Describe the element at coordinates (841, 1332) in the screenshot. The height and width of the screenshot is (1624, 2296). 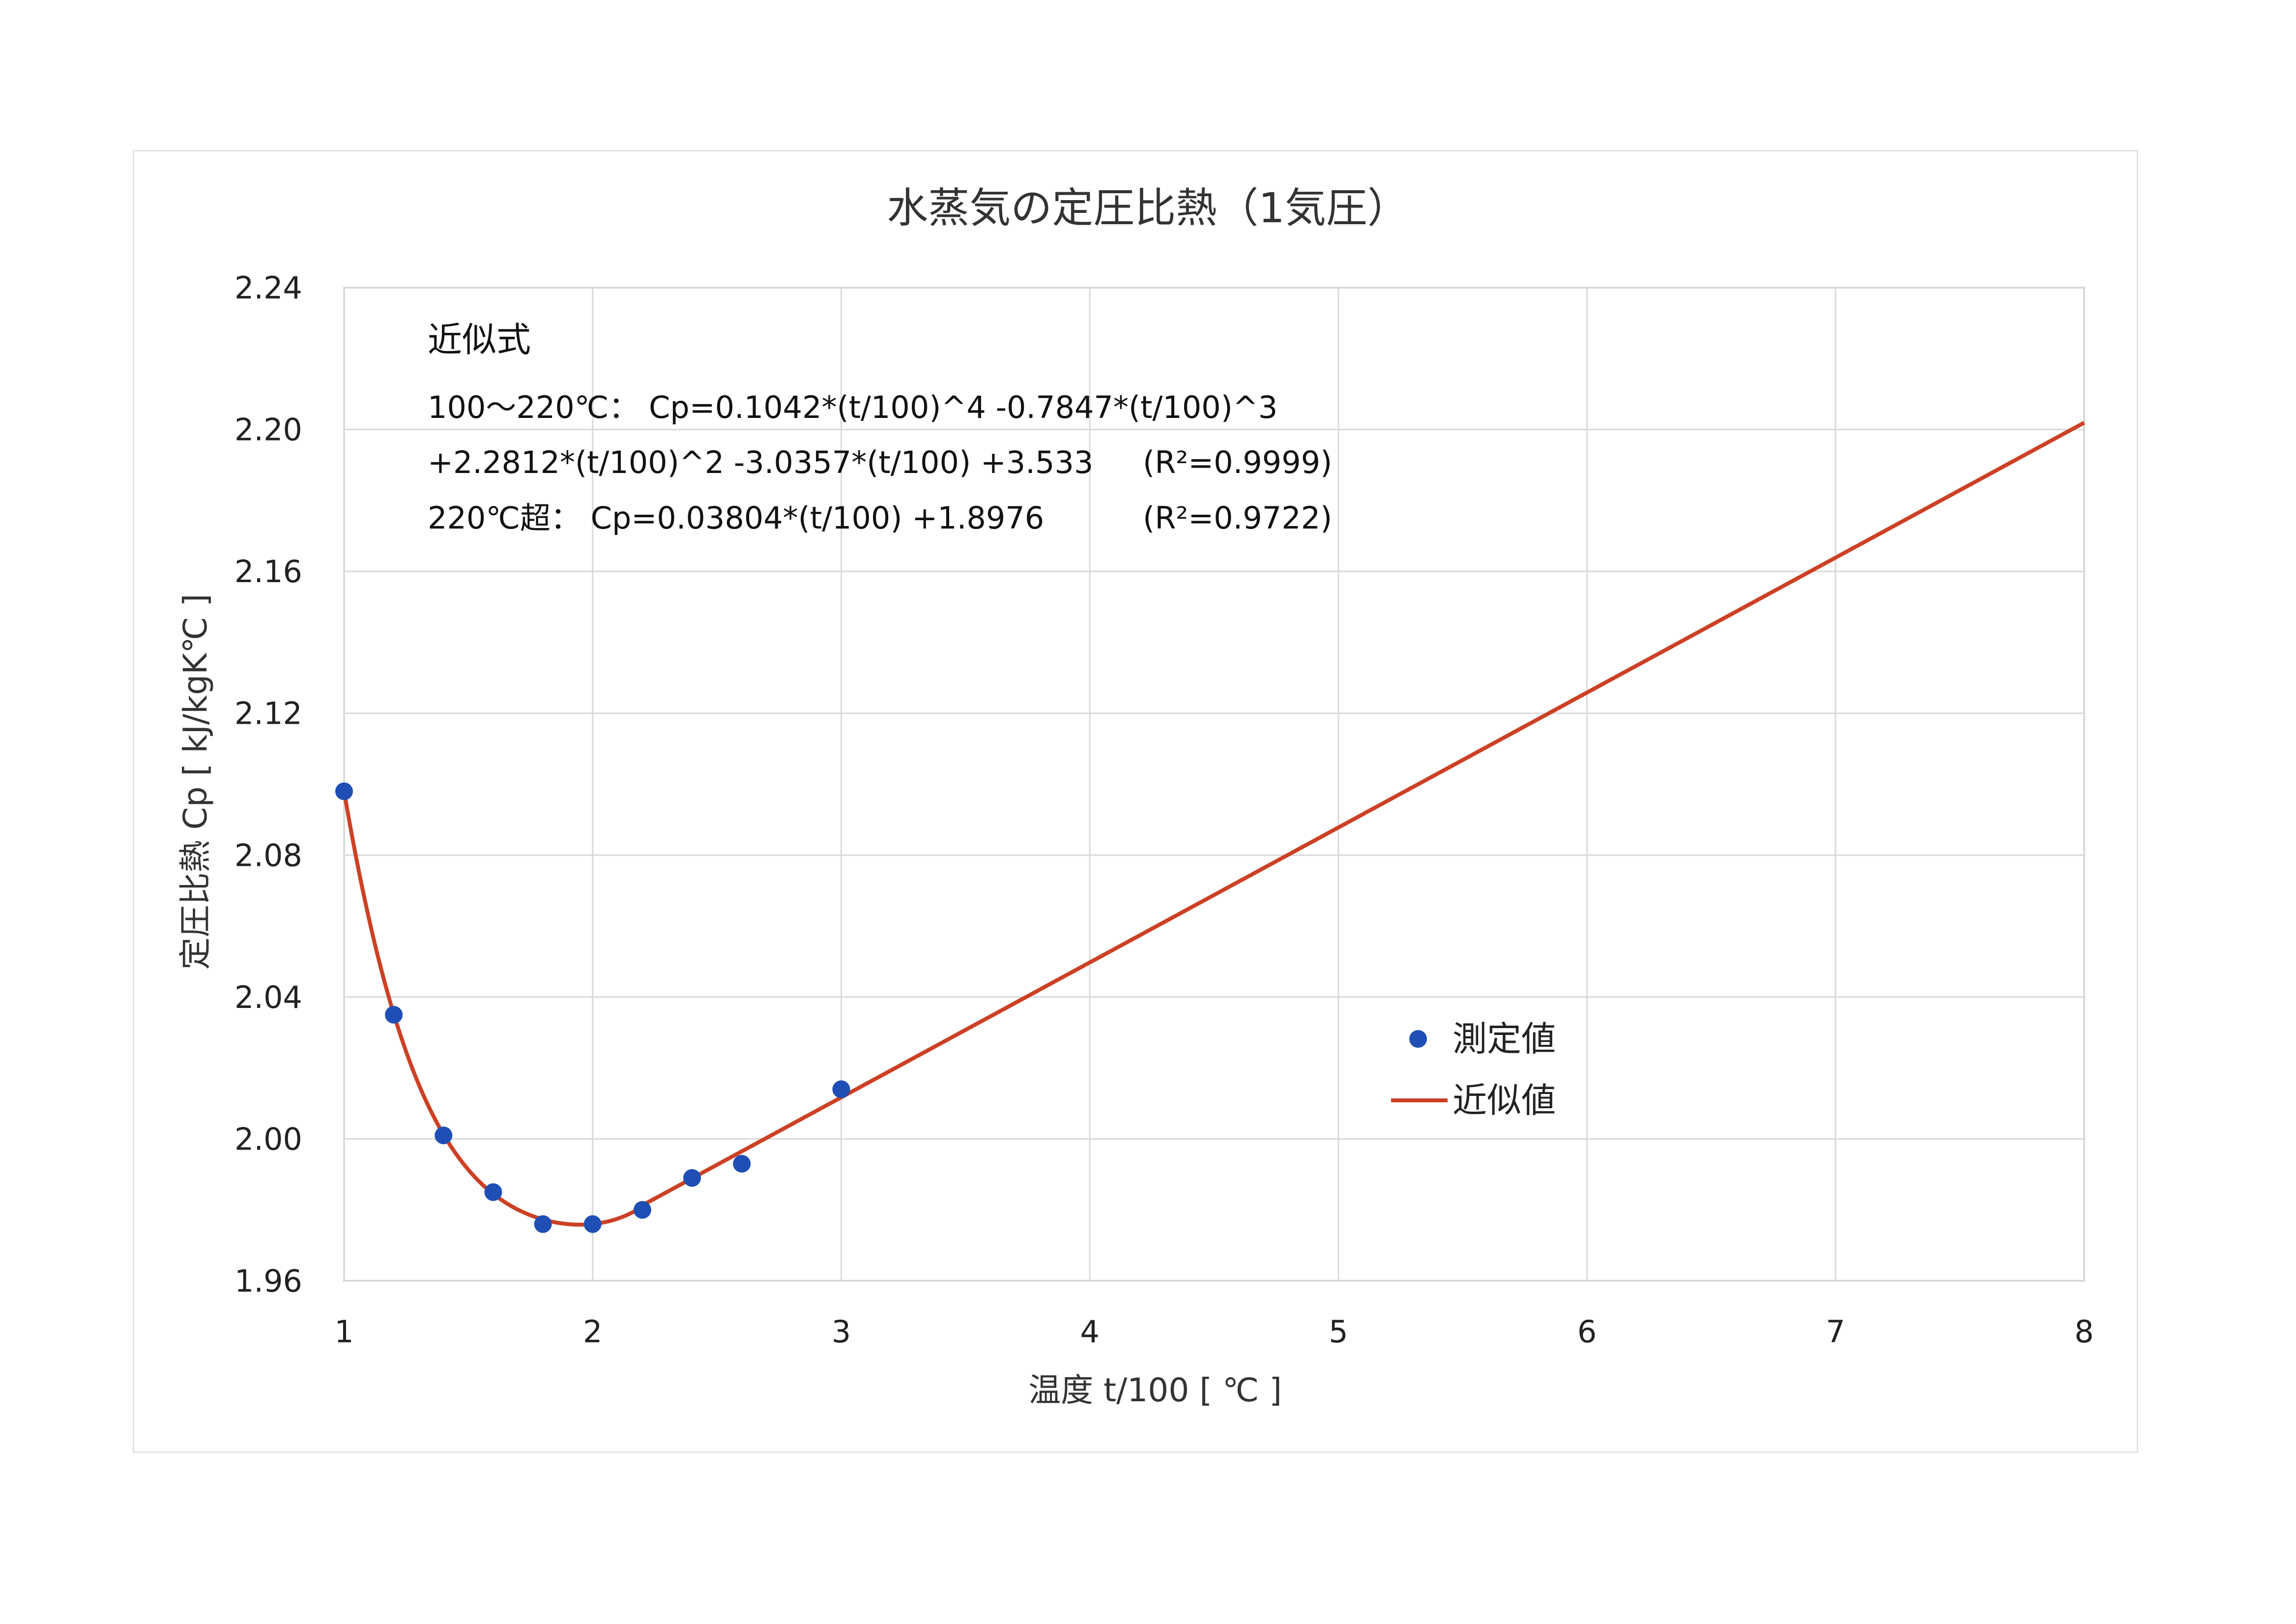
I see `x-tick-label-2: 3` at that location.